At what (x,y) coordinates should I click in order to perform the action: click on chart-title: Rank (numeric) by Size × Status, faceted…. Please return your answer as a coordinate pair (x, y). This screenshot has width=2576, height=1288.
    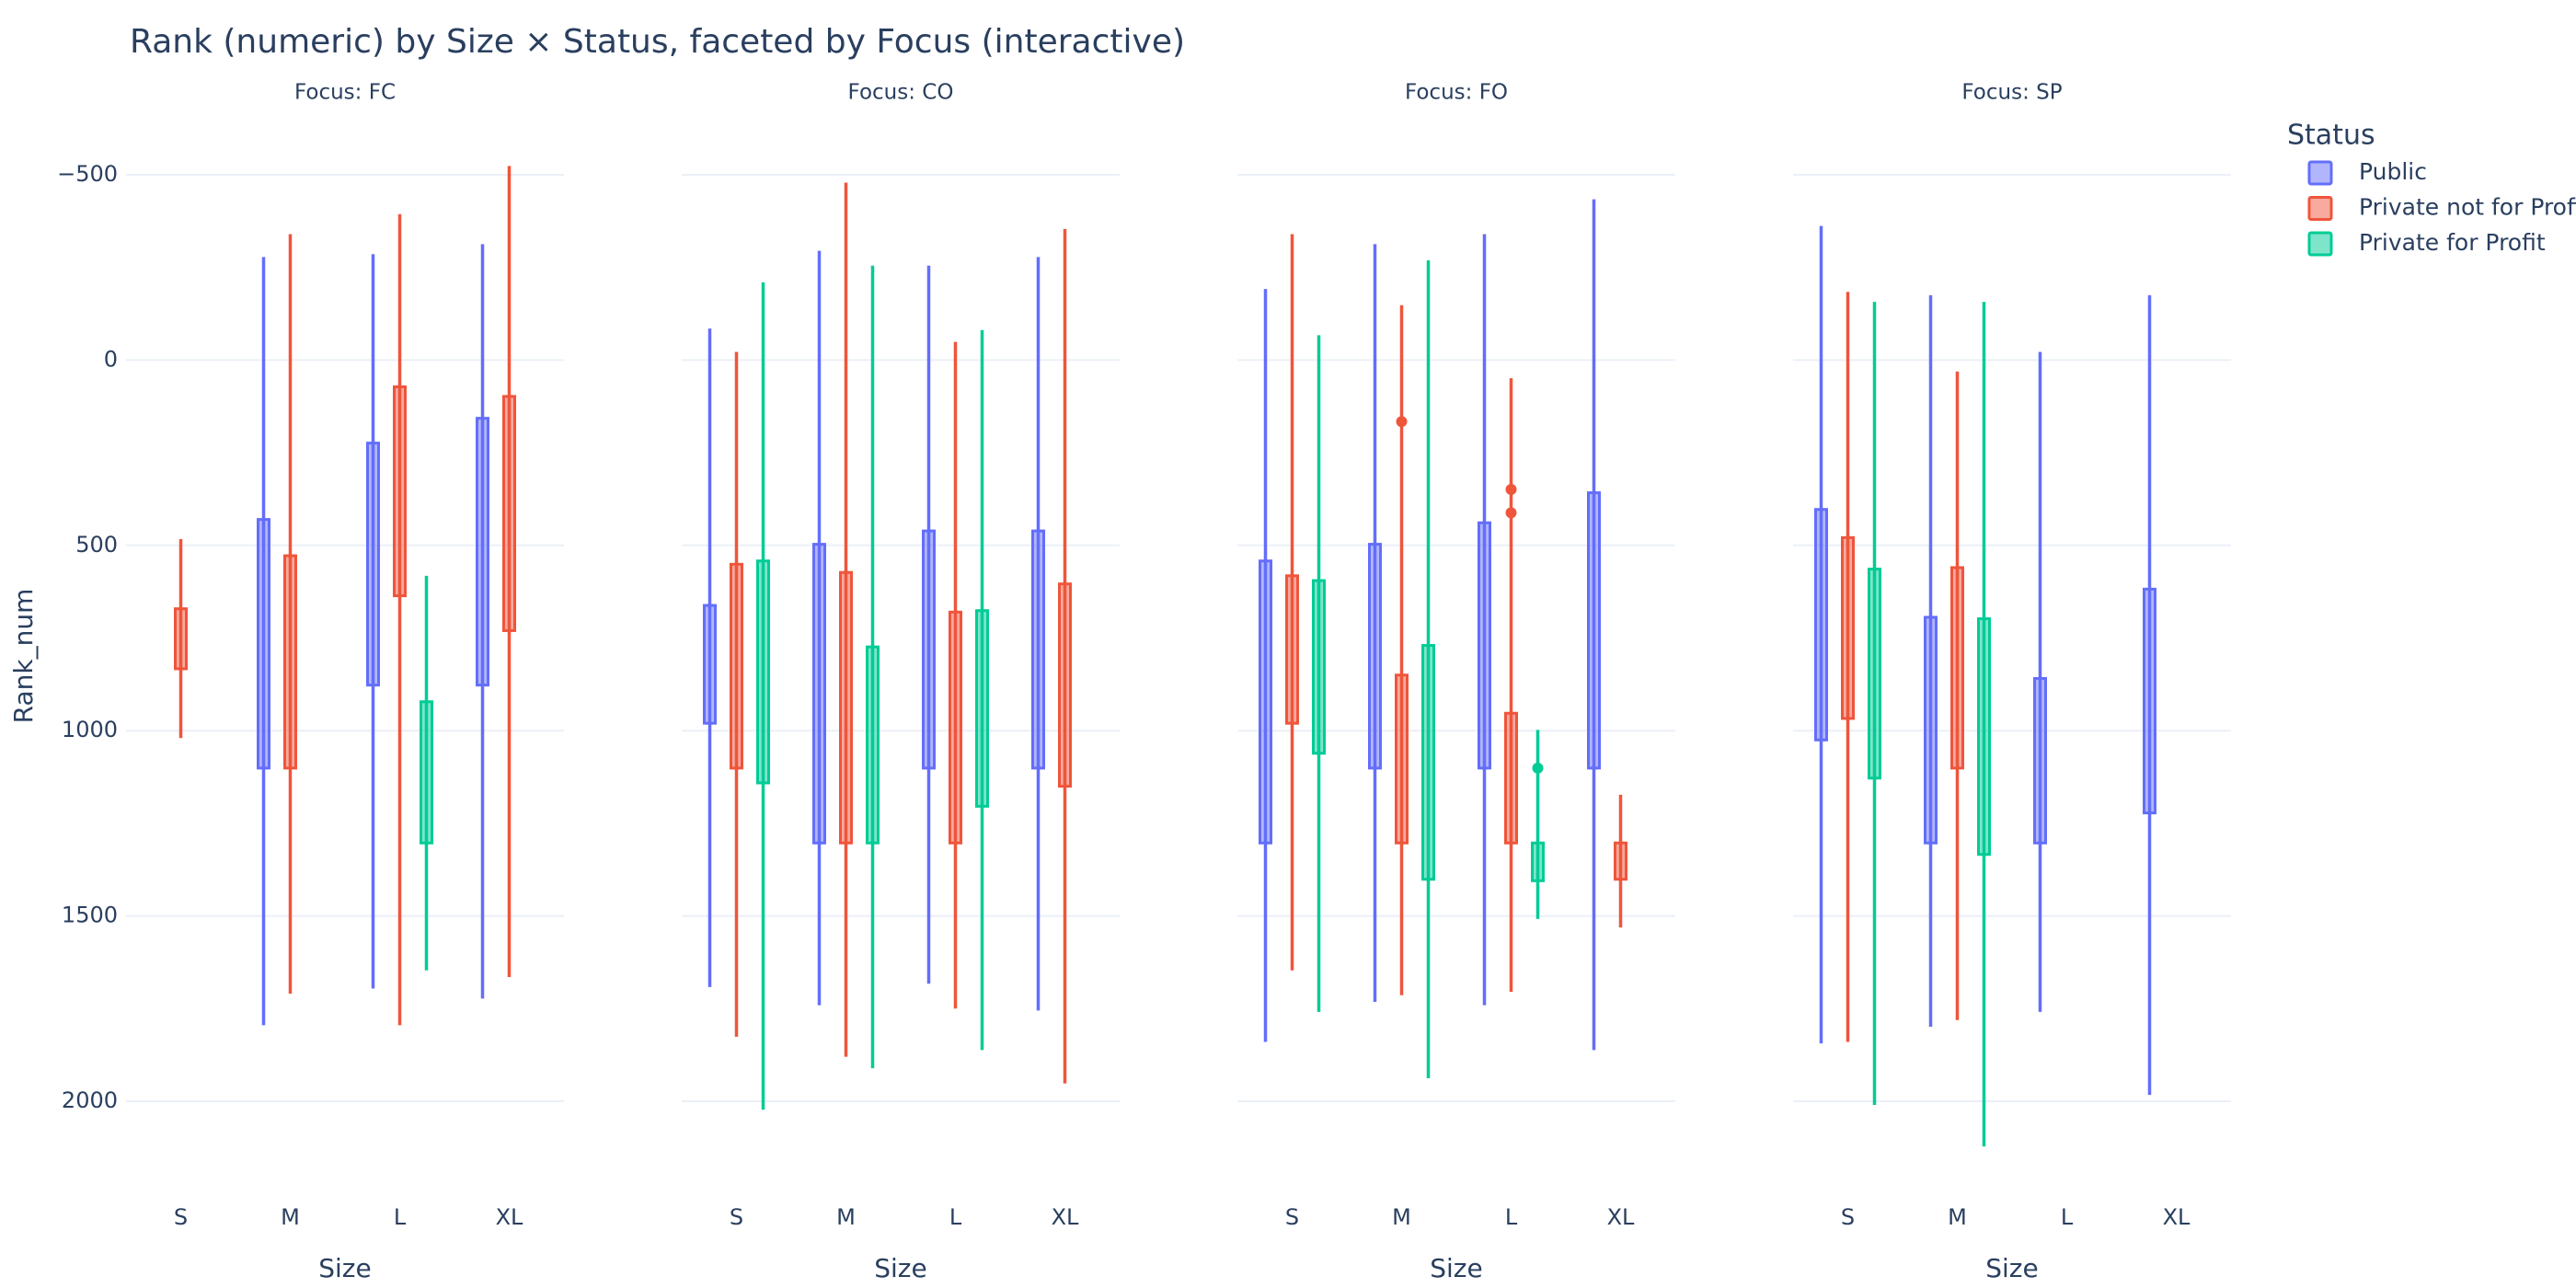
    Looking at the image, I should click on (657, 42).